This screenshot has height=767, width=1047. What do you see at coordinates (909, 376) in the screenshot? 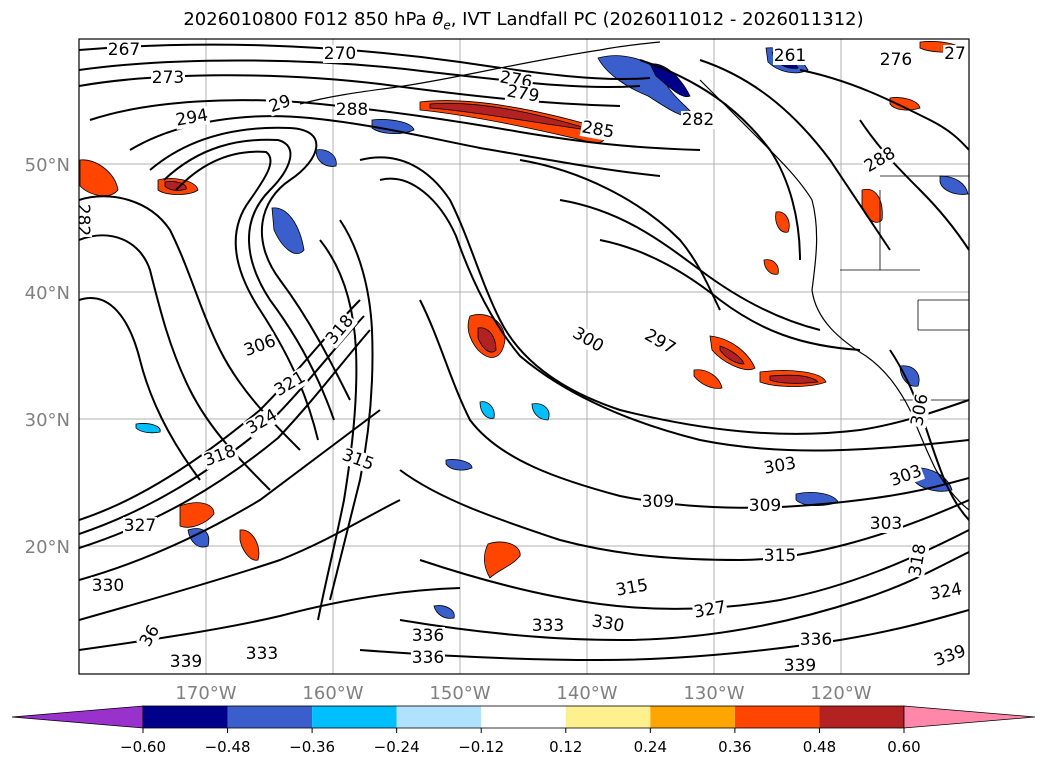
I see `negative-patch-coast-south` at bounding box center [909, 376].